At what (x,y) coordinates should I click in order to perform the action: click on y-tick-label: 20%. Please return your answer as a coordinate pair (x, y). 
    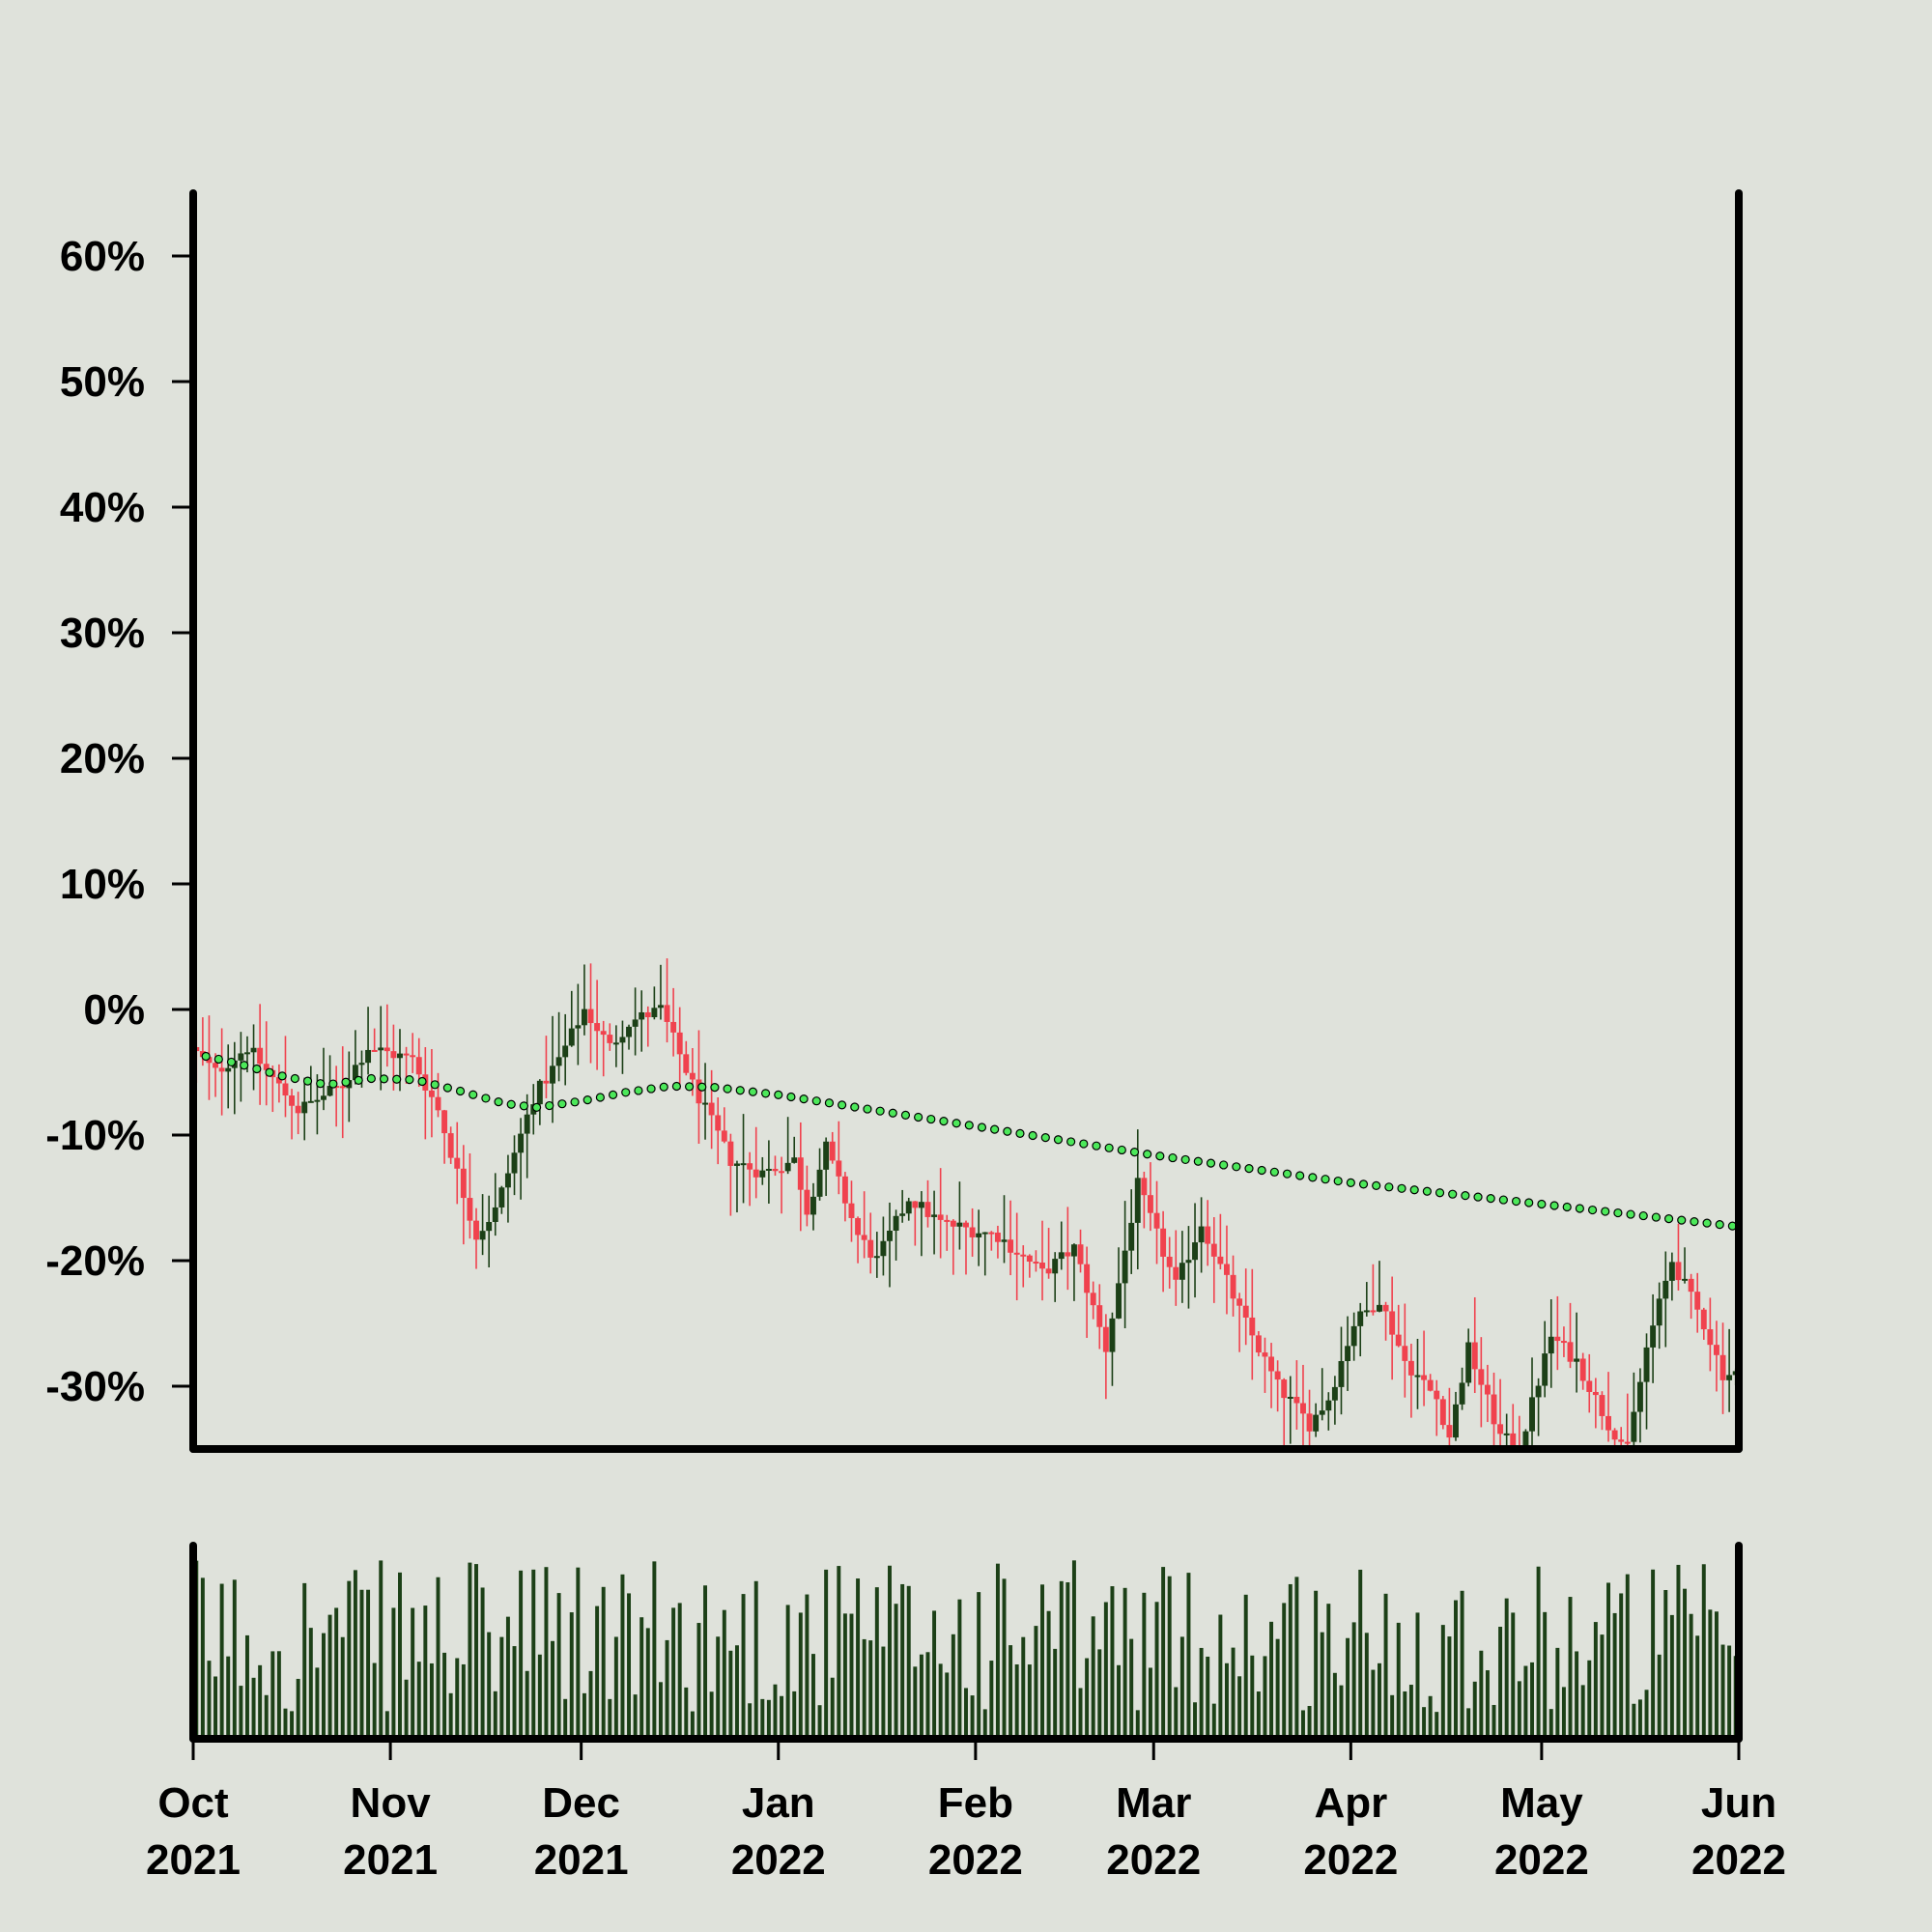
    Looking at the image, I should click on (102, 758).